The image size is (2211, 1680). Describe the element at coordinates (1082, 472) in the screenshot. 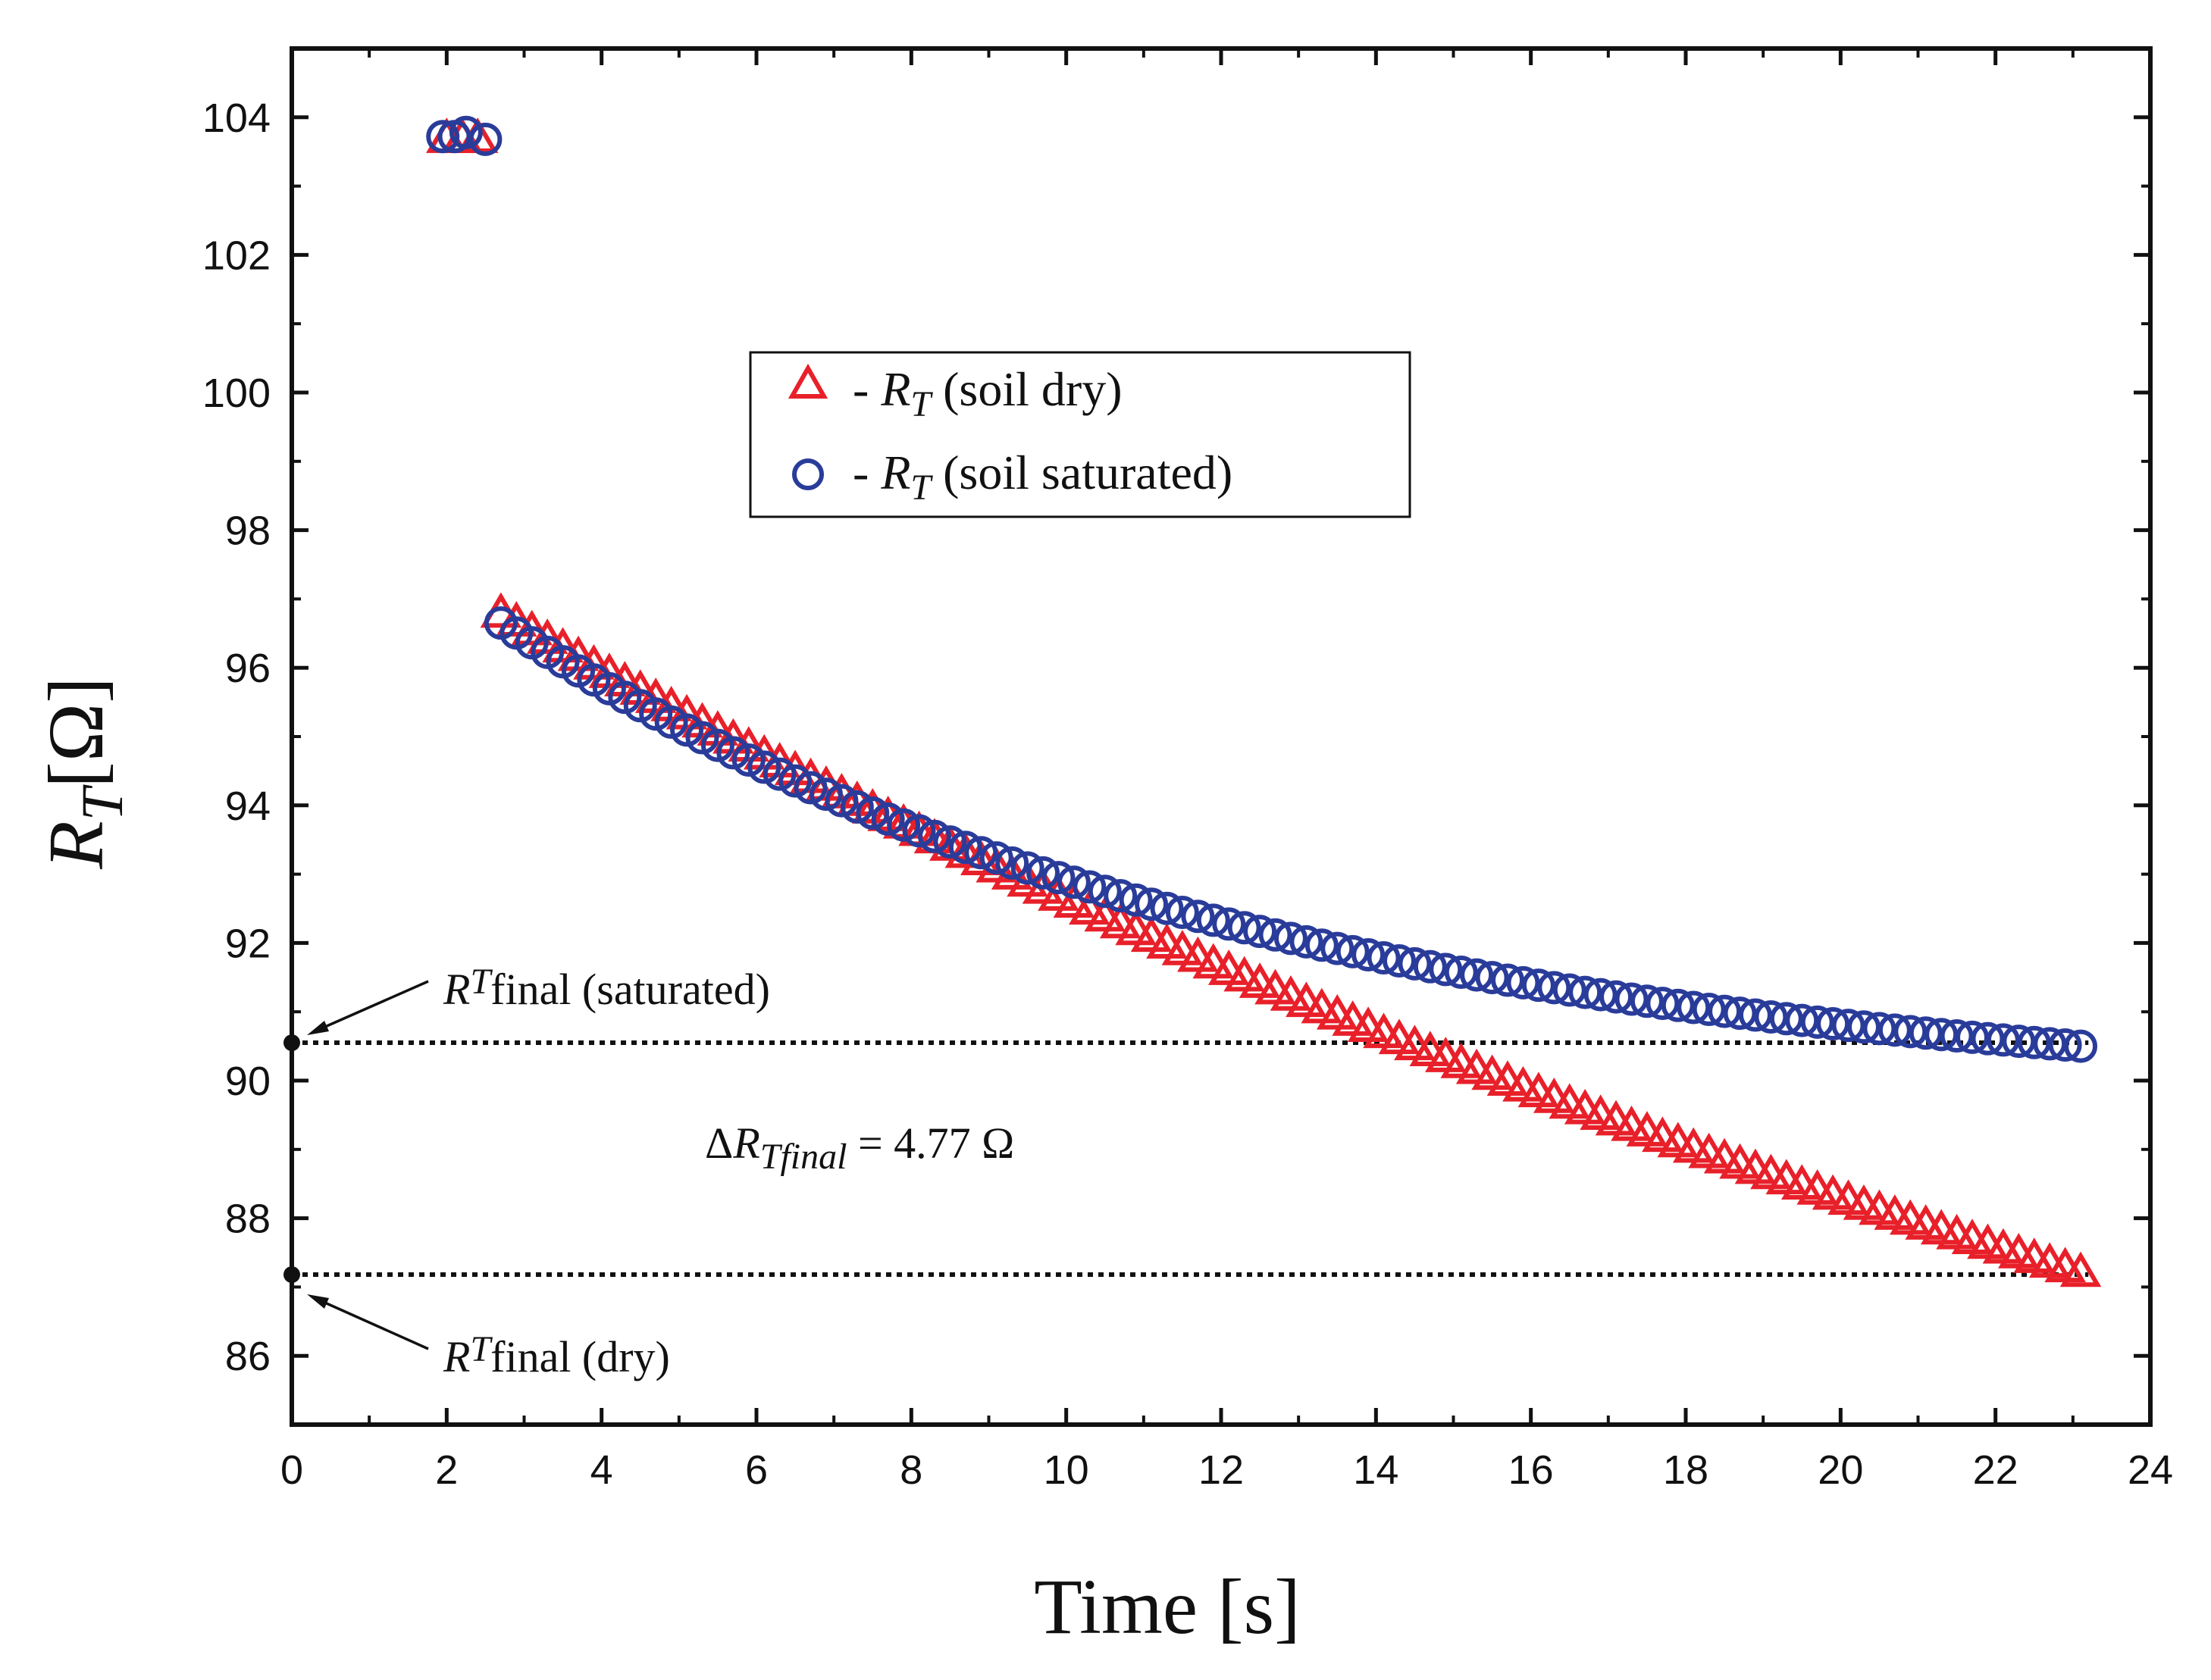

I see `legend-sat-label: (soil saturated)` at that location.